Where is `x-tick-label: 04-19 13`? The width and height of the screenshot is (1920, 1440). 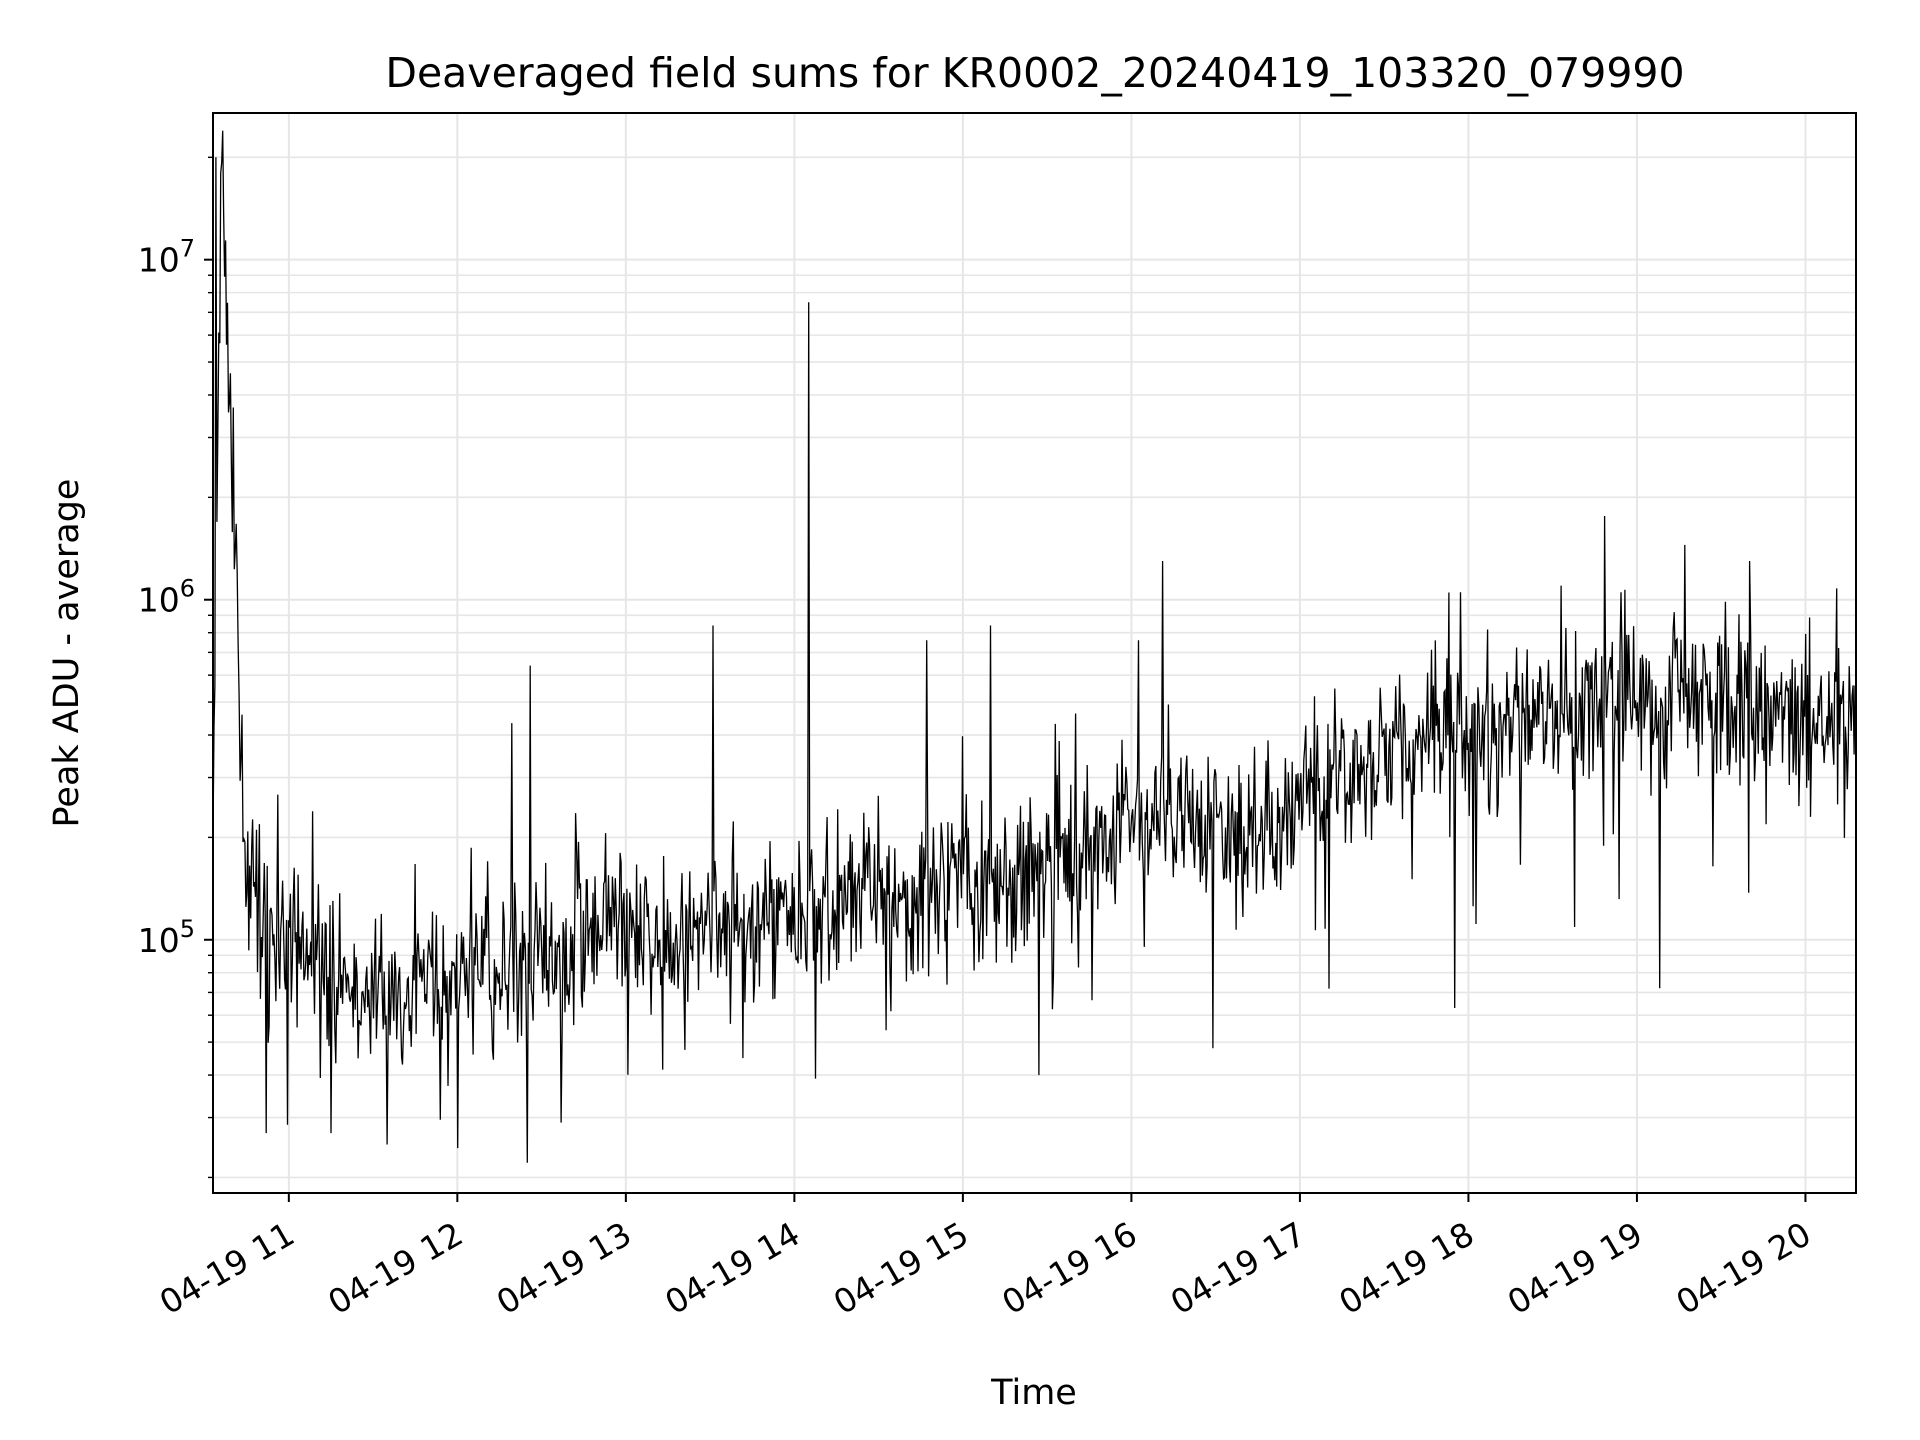
x-tick-label: 04-19 13 is located at coordinates (564, 1268).